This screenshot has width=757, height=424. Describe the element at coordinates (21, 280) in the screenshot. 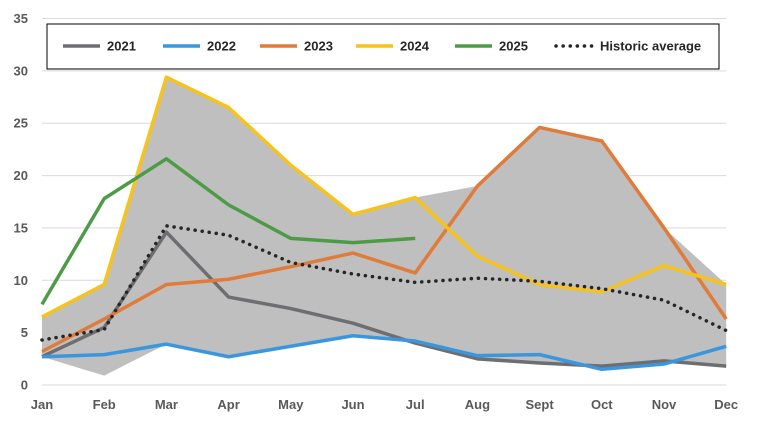

I see `y-tick-label: 10` at that location.